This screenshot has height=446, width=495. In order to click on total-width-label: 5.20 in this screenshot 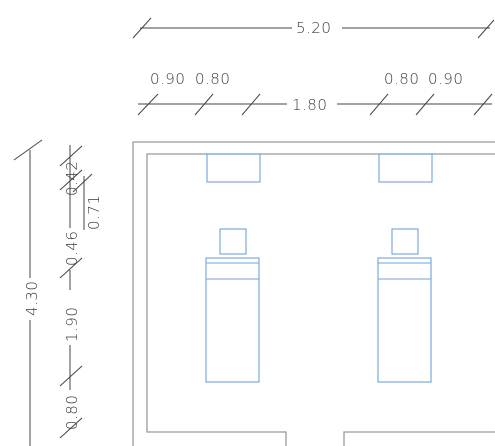, I will do `click(313, 28)`.